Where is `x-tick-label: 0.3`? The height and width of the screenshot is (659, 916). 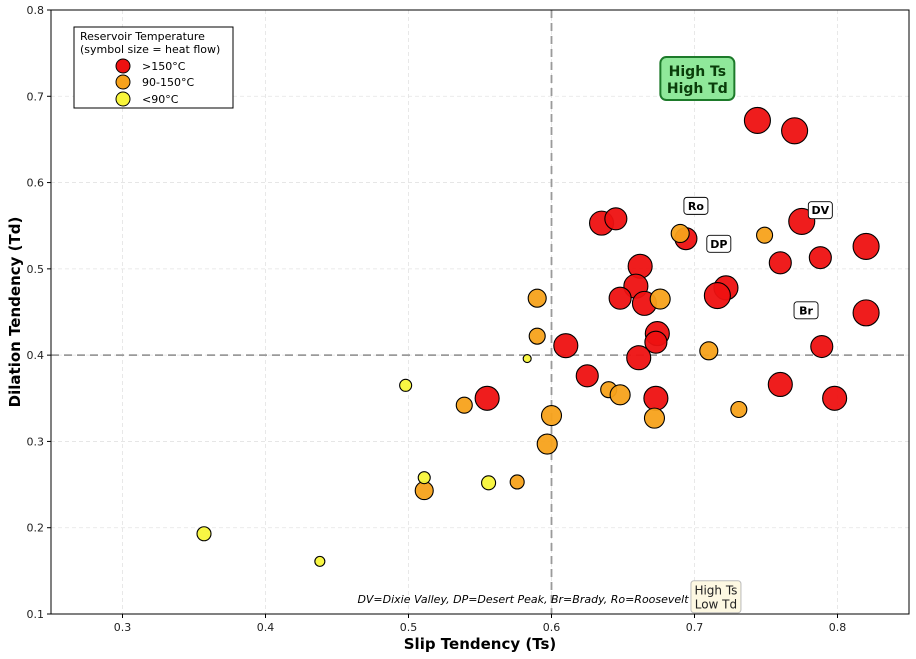
x-tick-label: 0.3 is located at coordinates (123, 627).